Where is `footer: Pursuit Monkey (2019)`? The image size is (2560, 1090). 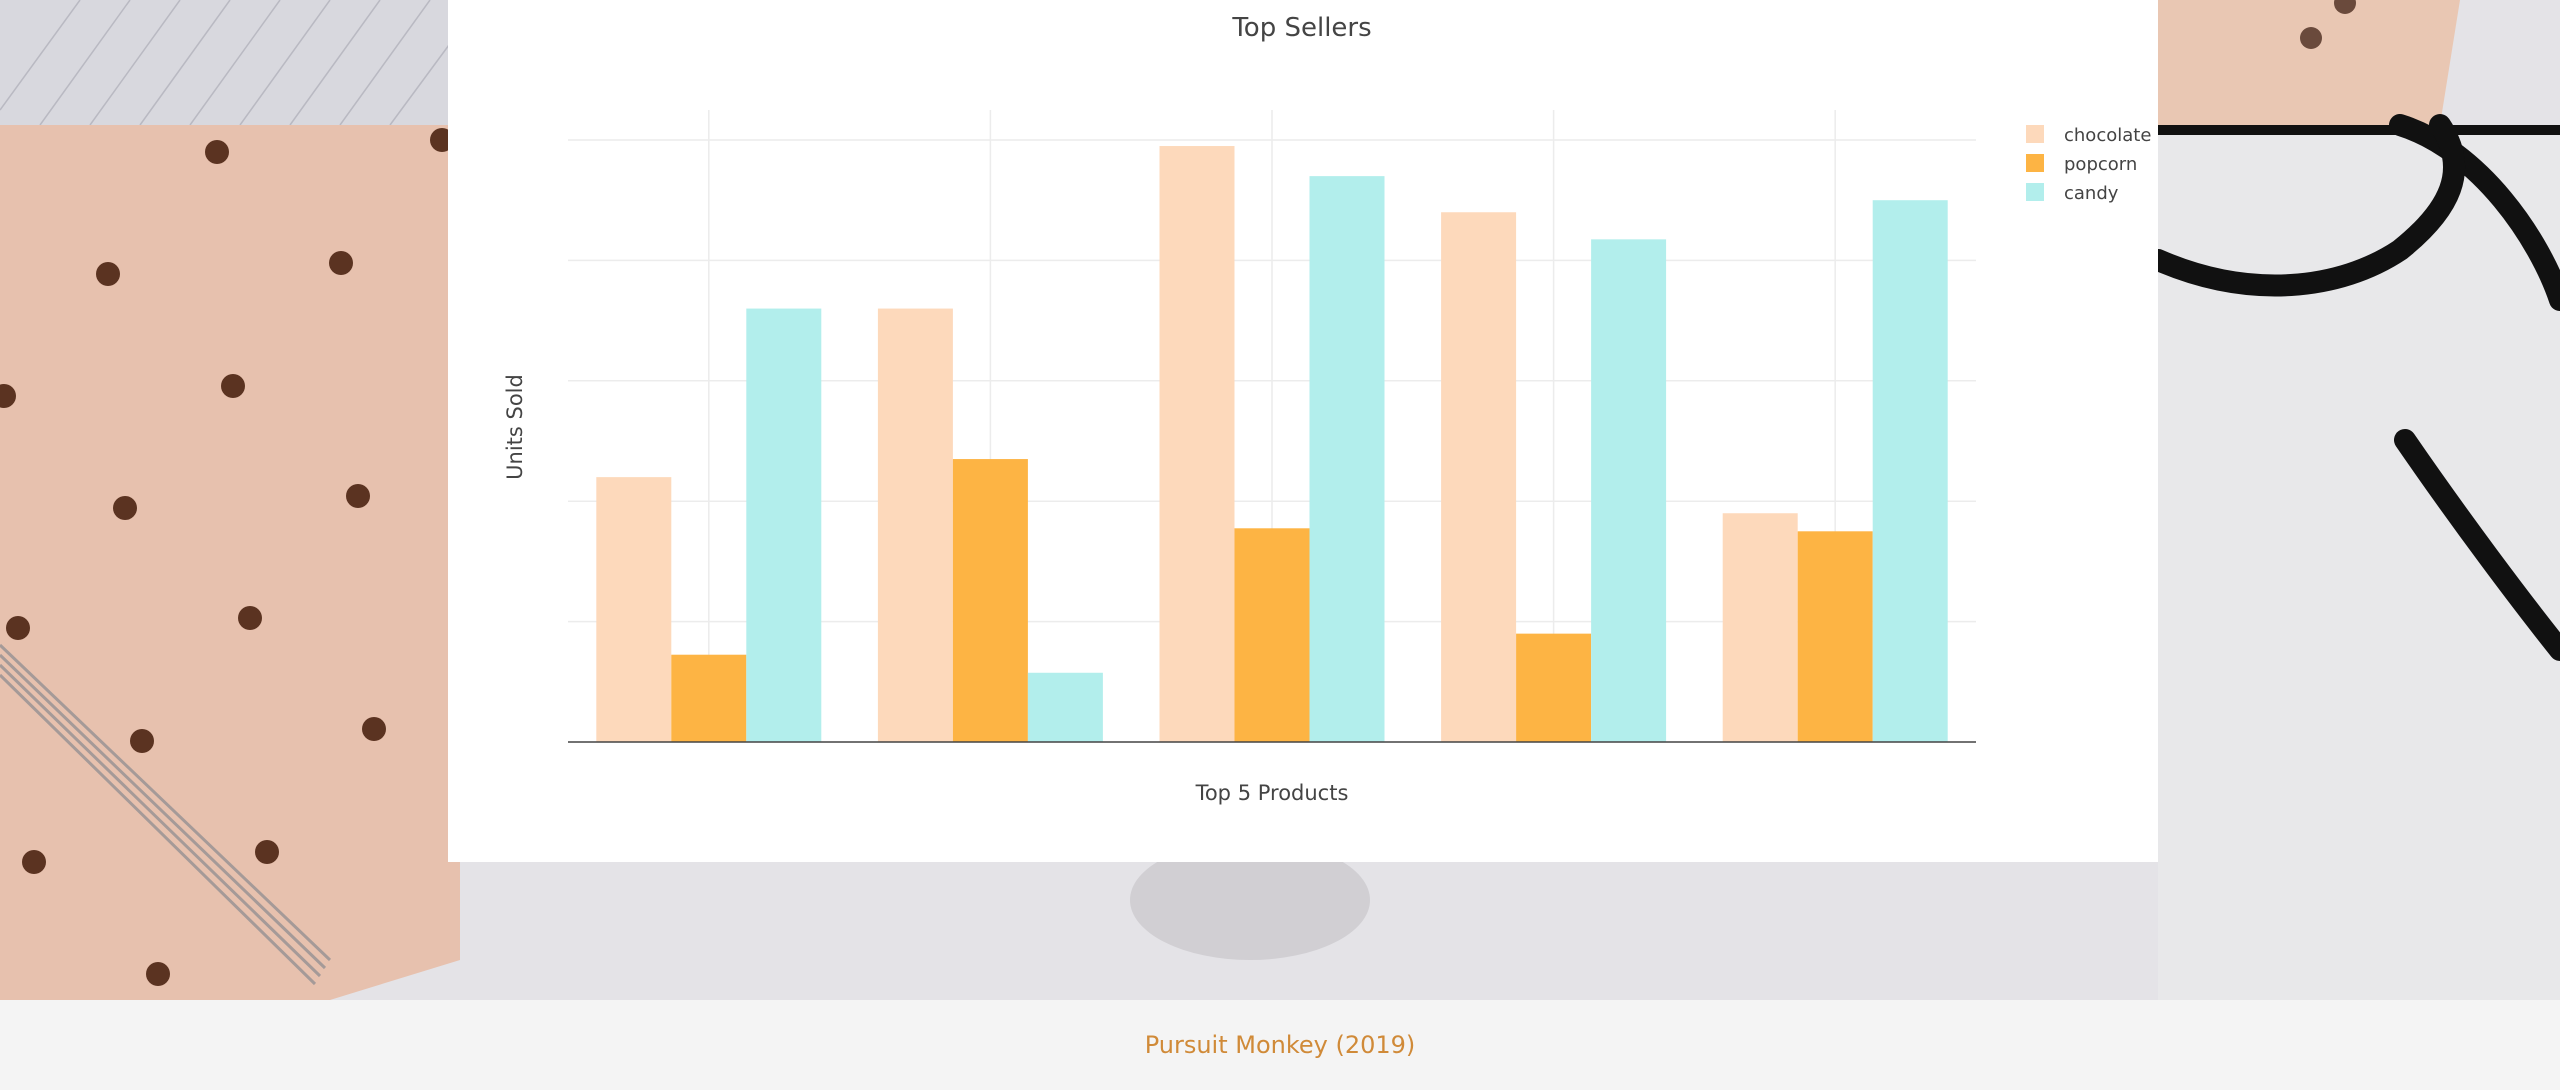
footer: Pursuit Monkey (2019) is located at coordinates (1280, 1045).